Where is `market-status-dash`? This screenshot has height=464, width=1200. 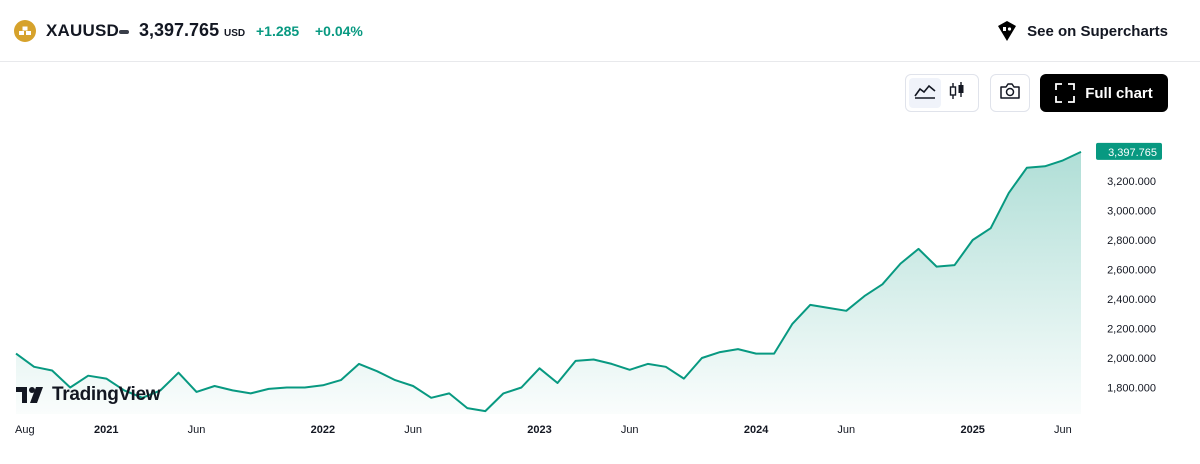 market-status-dash is located at coordinates (124, 32).